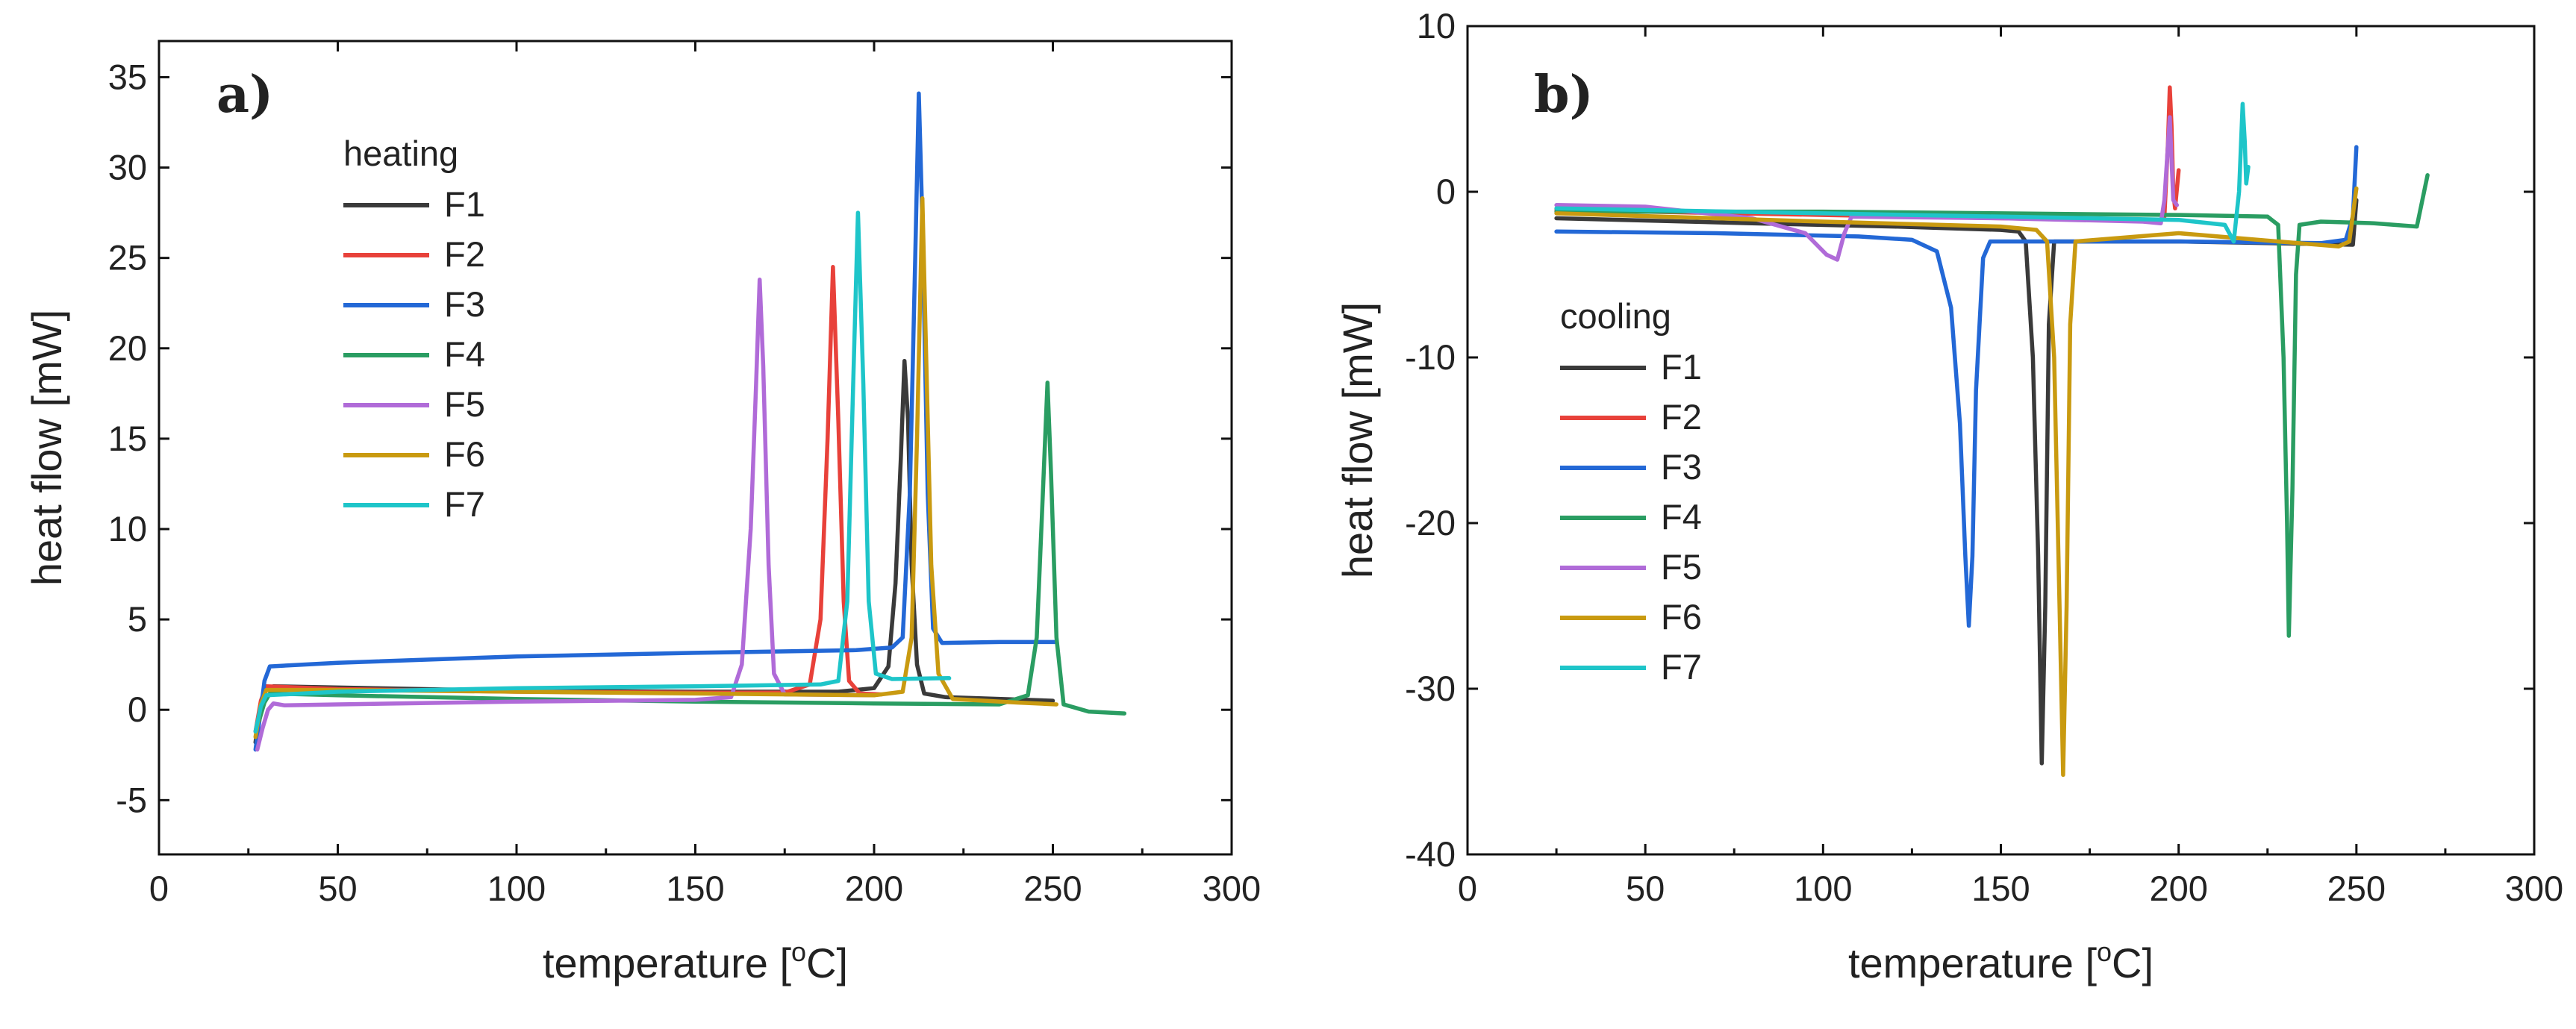  Describe the element at coordinates (137, 619) in the screenshot. I see `y-tick-label: 5` at that location.